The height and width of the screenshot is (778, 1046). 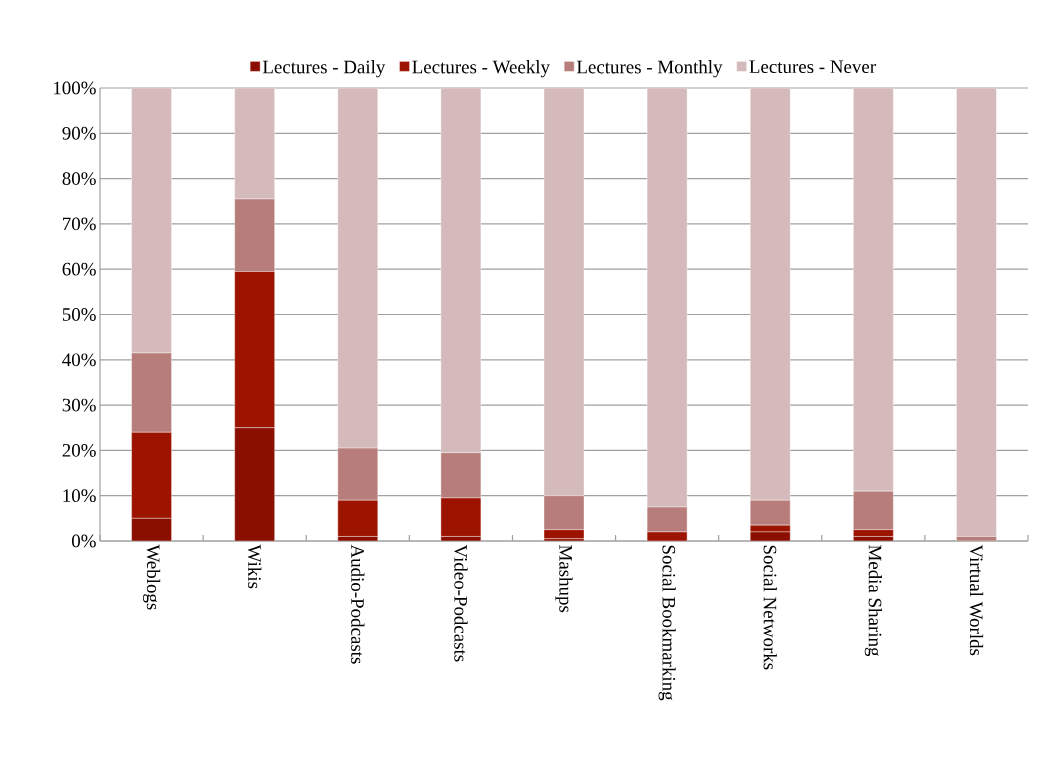 I want to click on x-tick-label: Wikis, so click(x=254, y=566).